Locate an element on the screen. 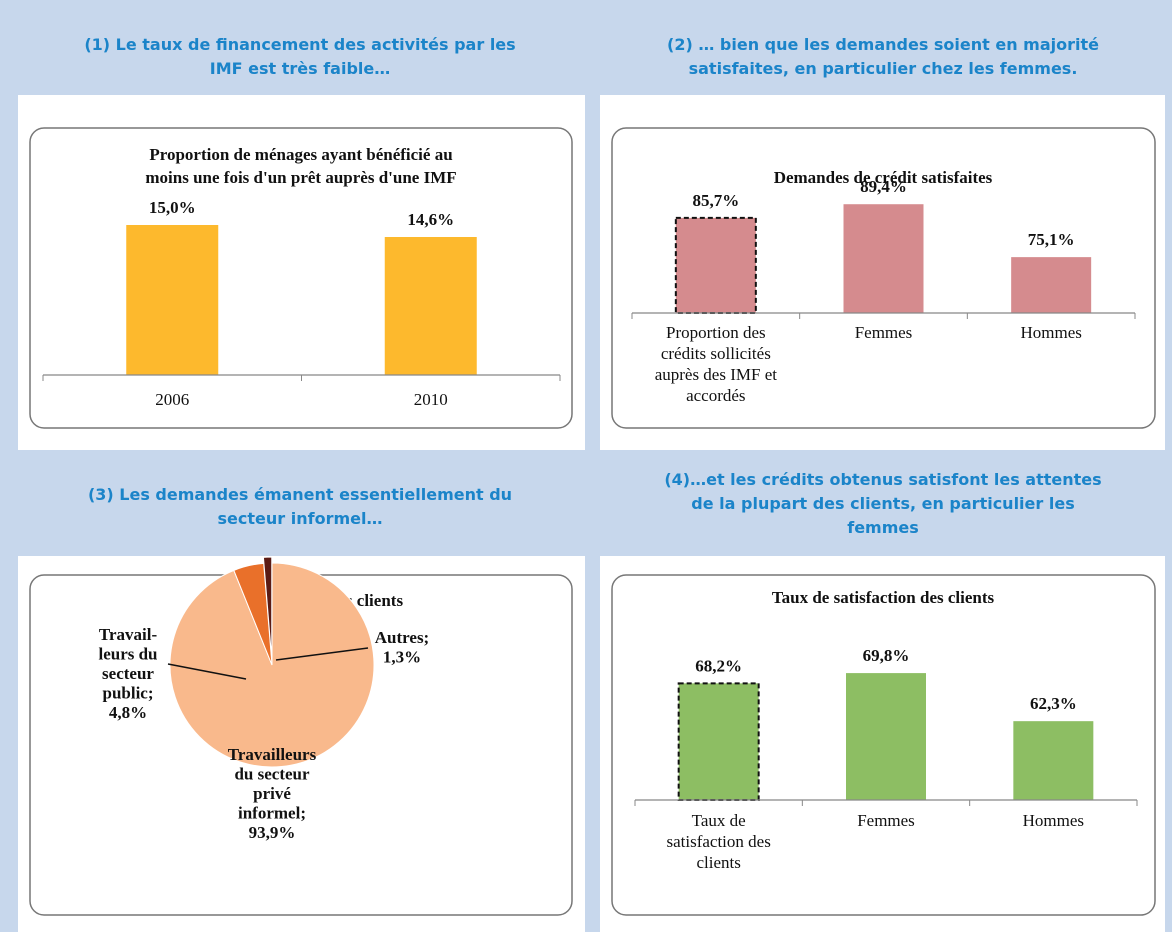  data-label: 14,6% is located at coordinates (430, 219).